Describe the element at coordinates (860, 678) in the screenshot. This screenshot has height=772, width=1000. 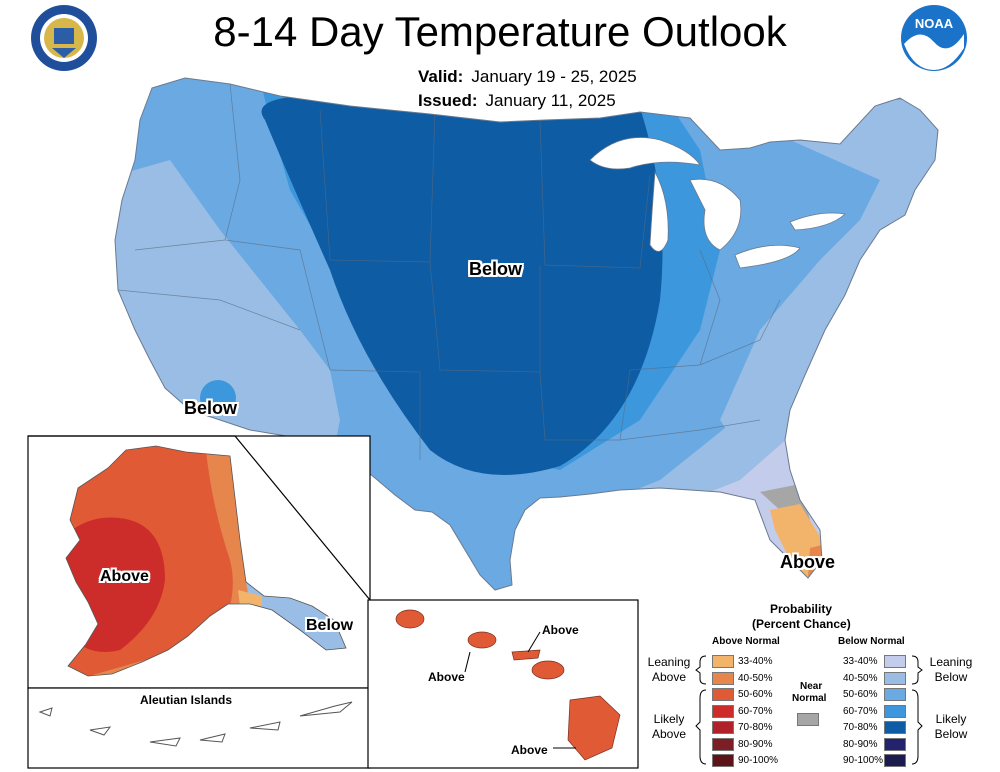
I see `legend-below-range-1: 40-50%` at that location.